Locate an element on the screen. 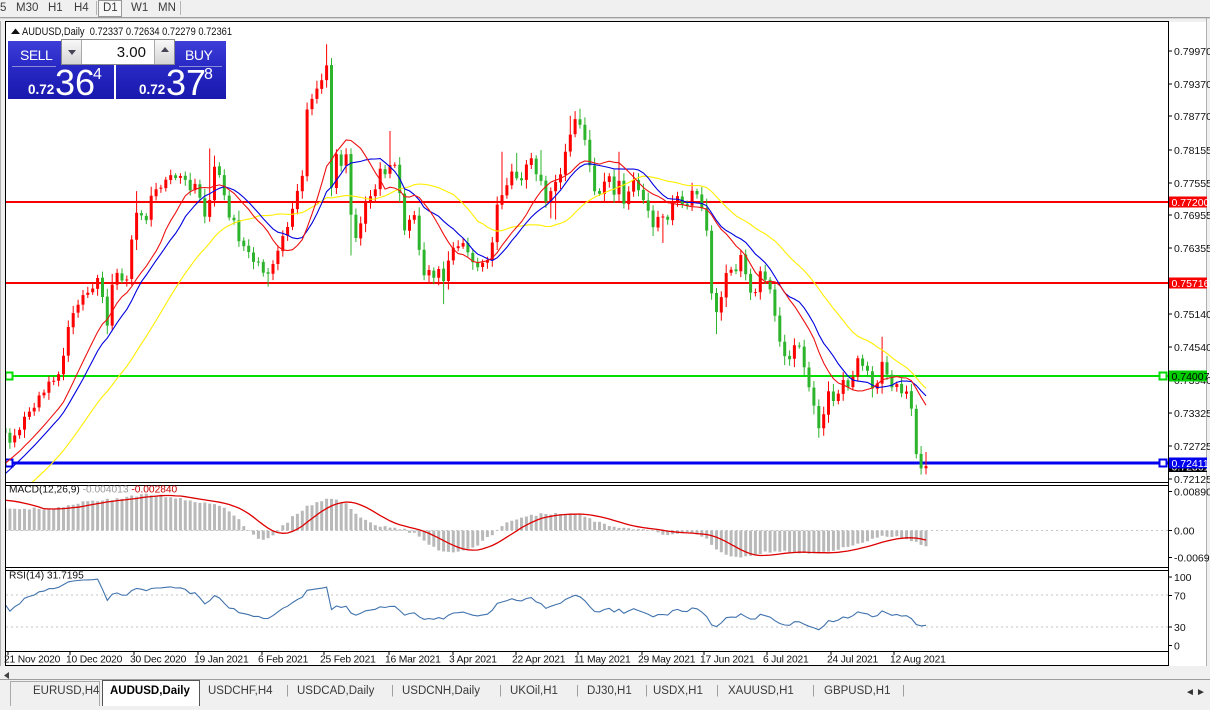  svg-text: 70 is located at coordinates (1180, 596).